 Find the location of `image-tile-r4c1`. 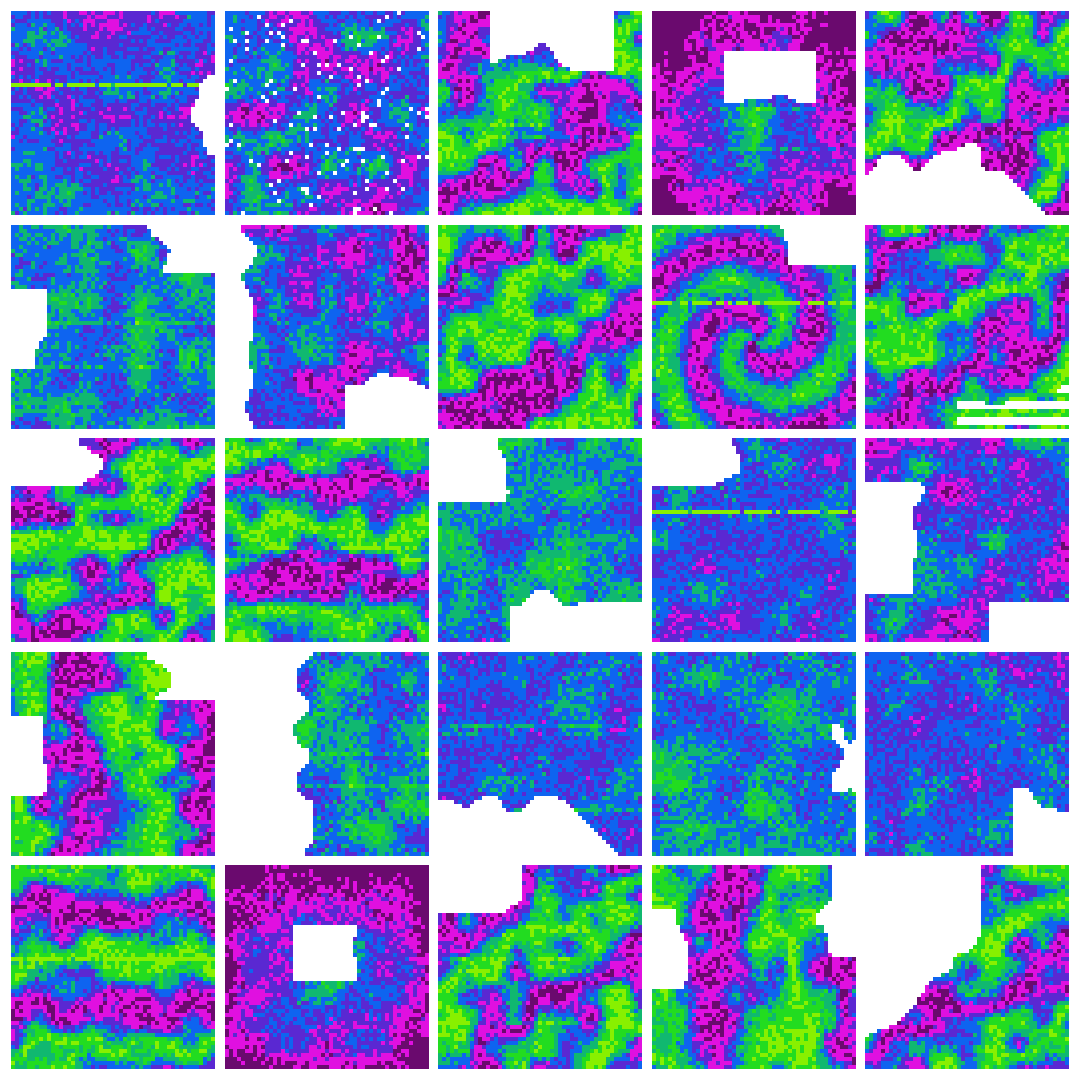

image-tile-r4c1 is located at coordinates (113, 754).